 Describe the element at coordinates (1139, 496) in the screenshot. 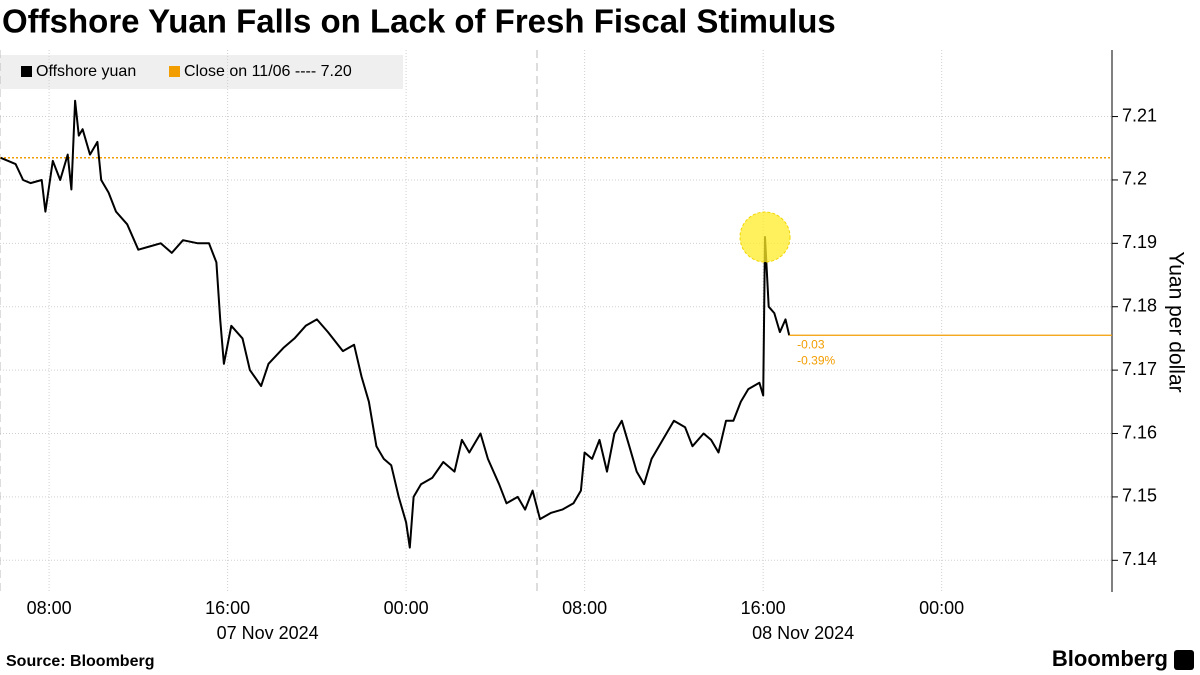

I see `y-tick-label: 7.15` at that location.